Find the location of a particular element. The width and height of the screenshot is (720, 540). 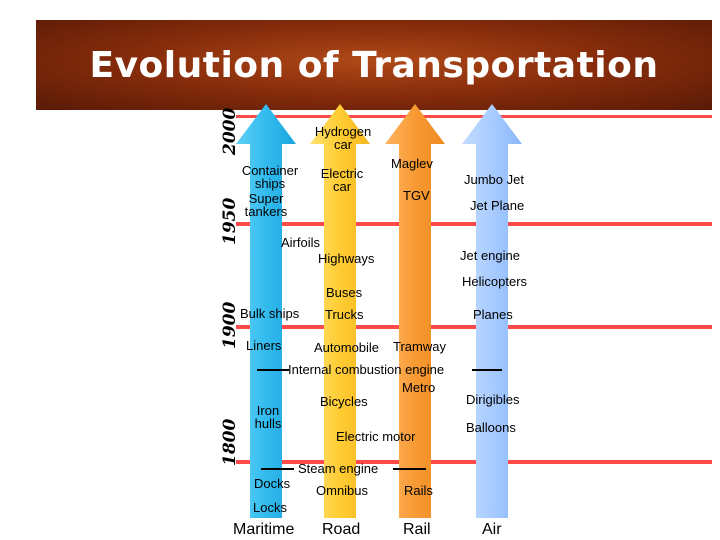

label-jet-engine: Jet engine is located at coordinates (490, 255).